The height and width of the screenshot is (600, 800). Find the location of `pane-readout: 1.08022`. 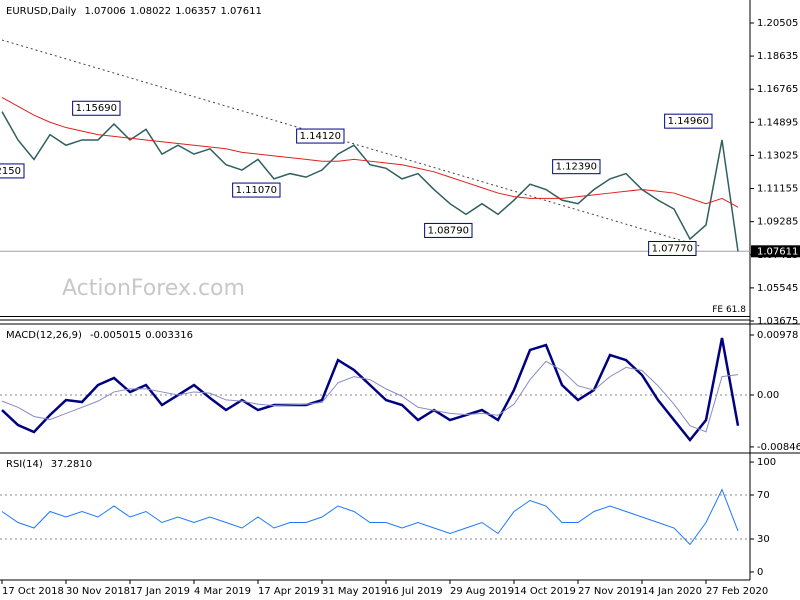

pane-readout: 1.08022 is located at coordinates (150, 11).